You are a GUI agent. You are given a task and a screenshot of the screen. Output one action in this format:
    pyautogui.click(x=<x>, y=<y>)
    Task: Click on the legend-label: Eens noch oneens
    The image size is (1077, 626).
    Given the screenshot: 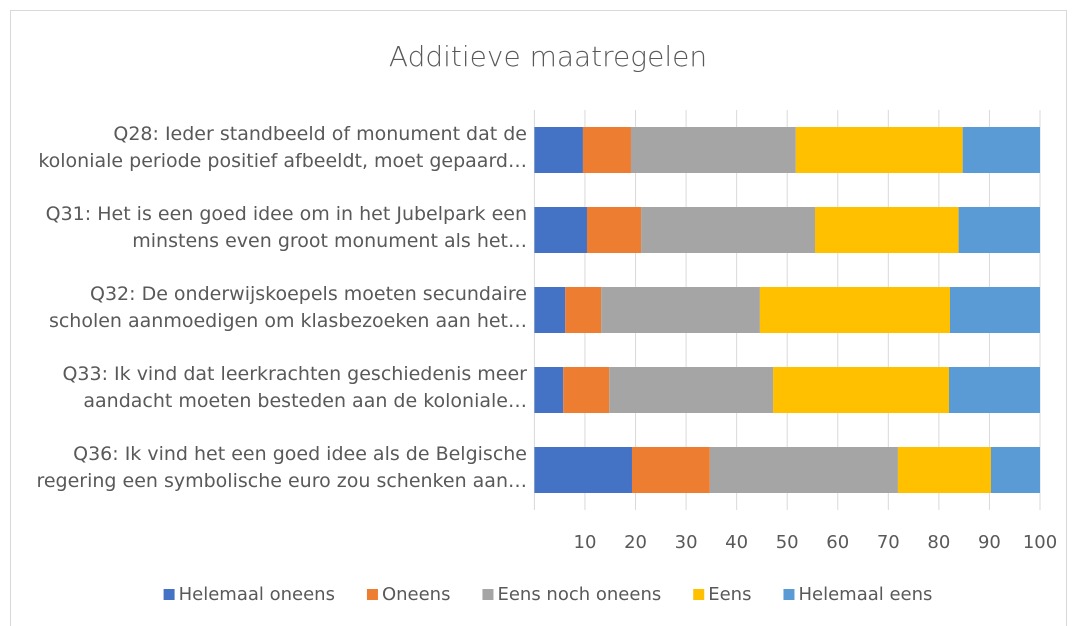 What is the action you would take?
    pyautogui.click(x=579, y=594)
    